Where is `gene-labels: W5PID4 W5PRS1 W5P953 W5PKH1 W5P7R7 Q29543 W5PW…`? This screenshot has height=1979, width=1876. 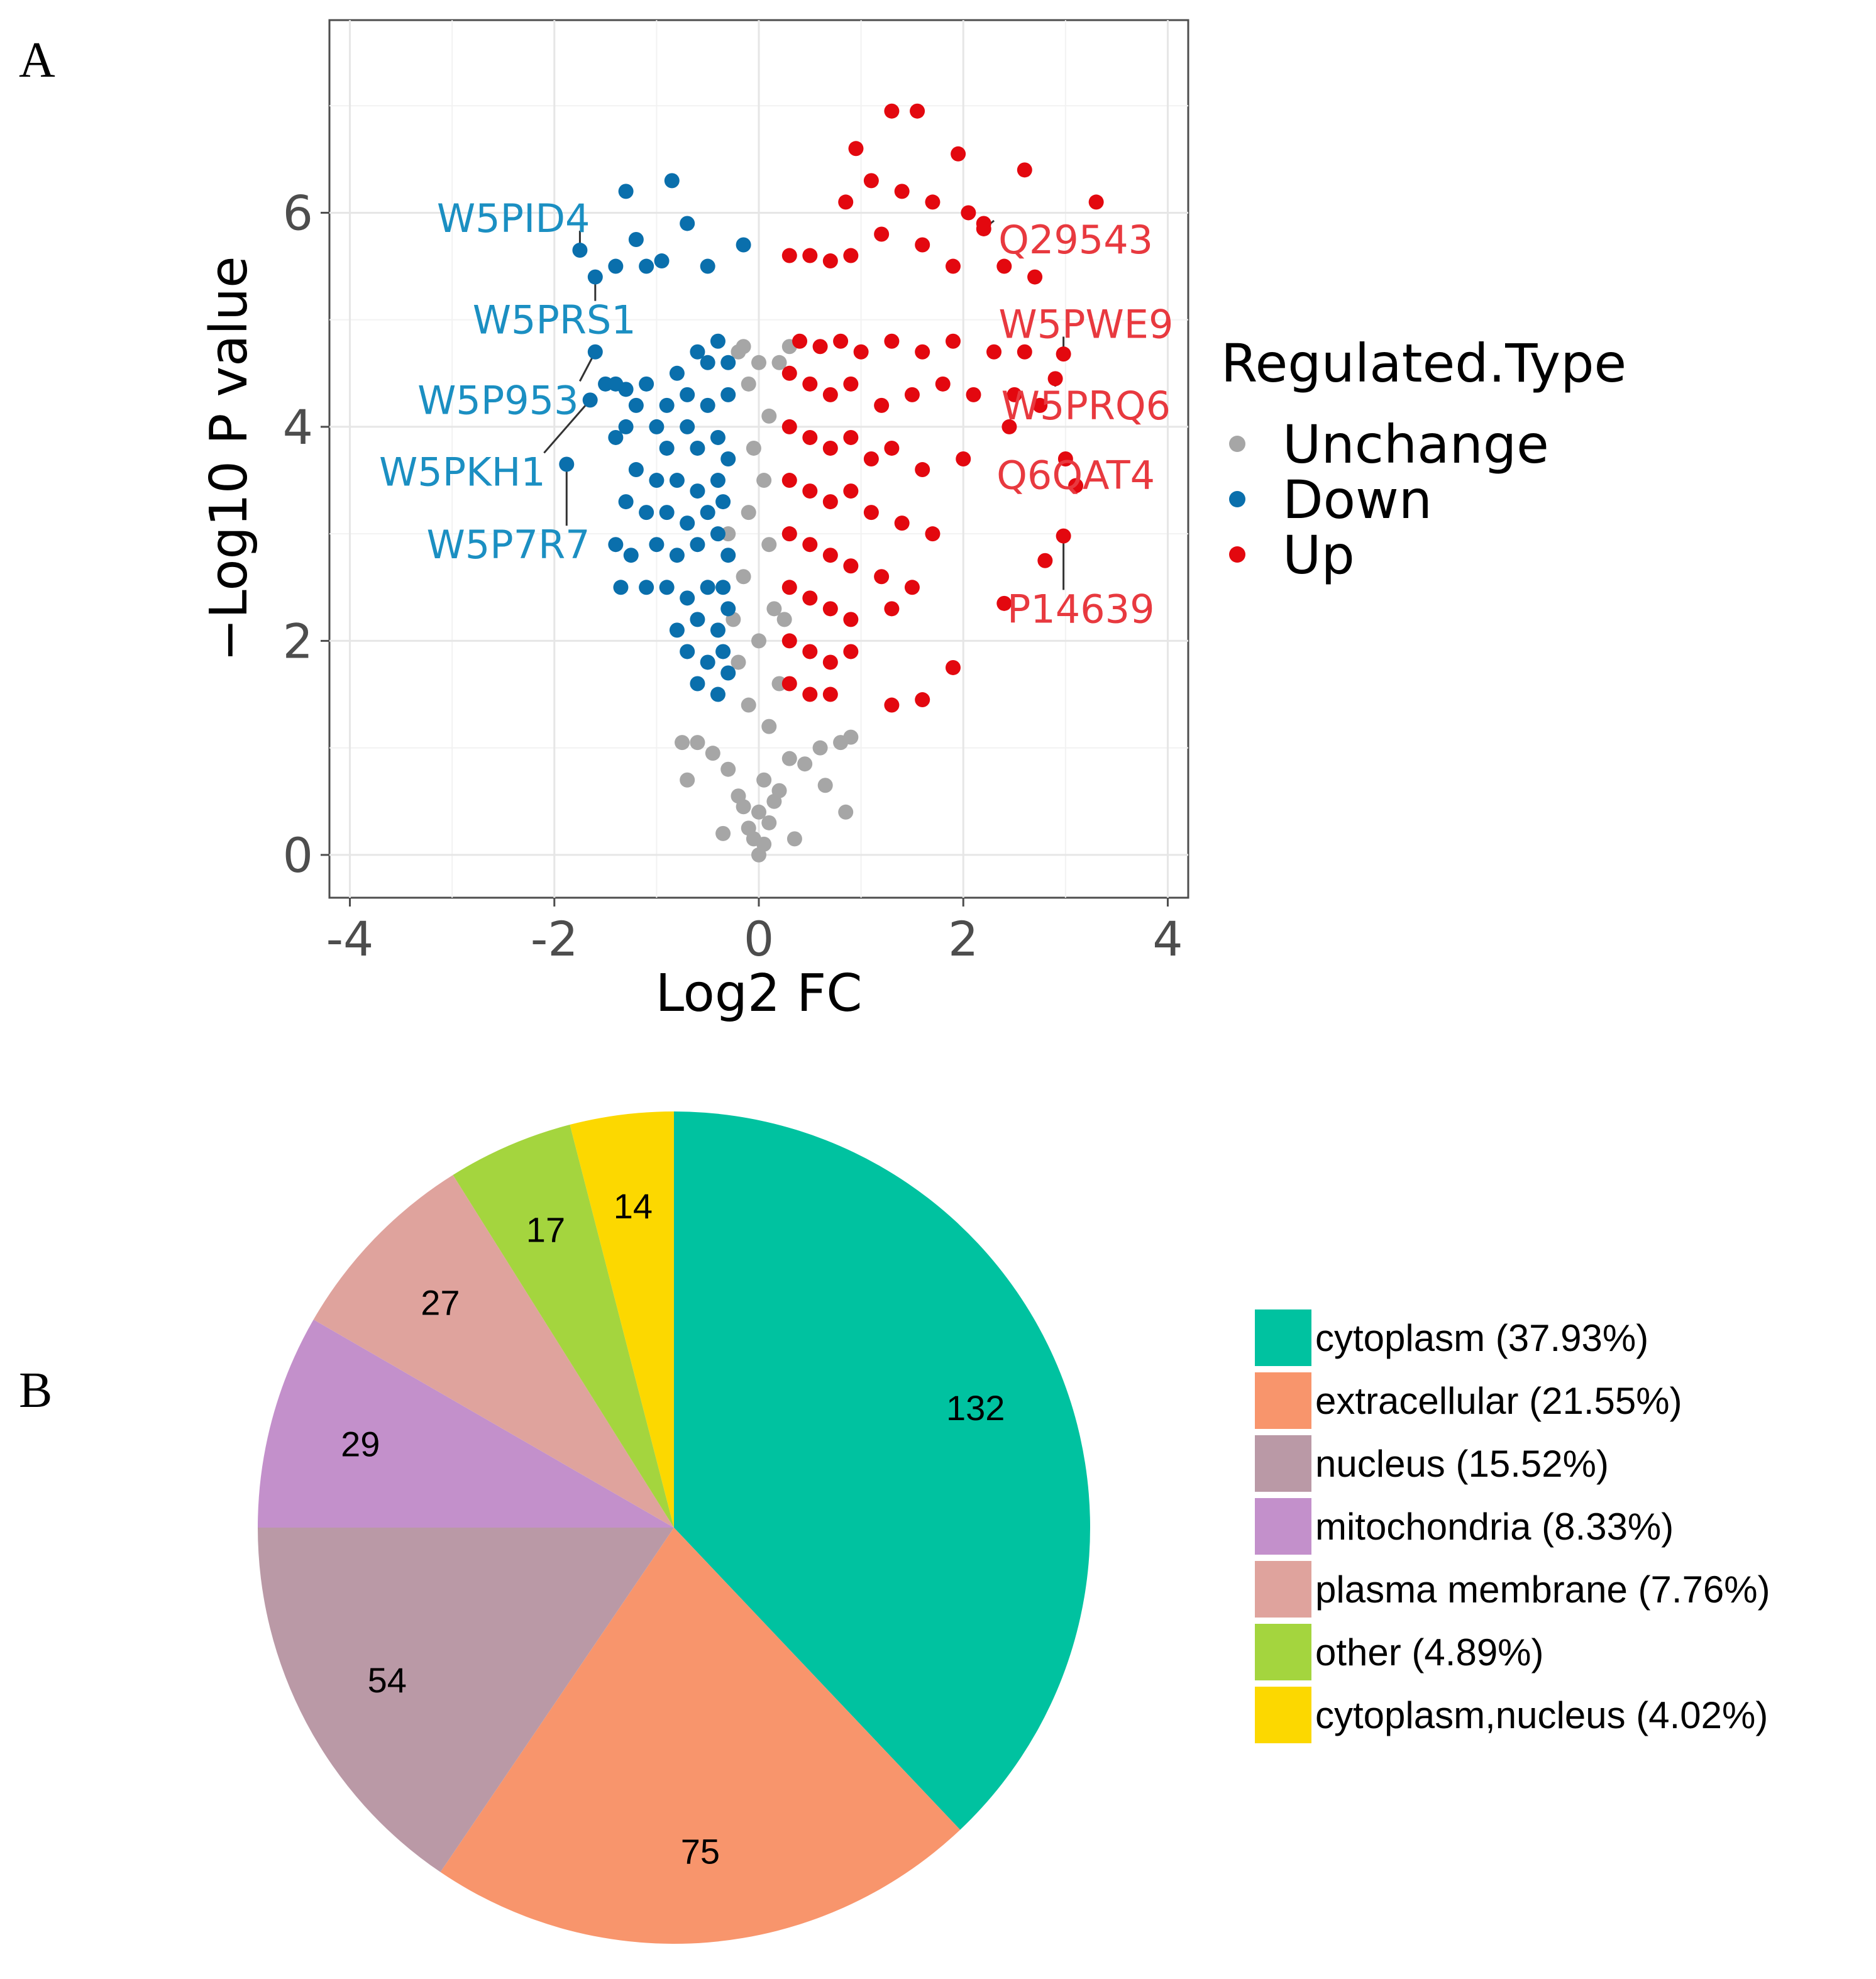
gene-labels: W5PID4 W5PRS1 W5P953 W5PKH1 W5P7R7 Q29543 W5PW… is located at coordinates (776, 414).